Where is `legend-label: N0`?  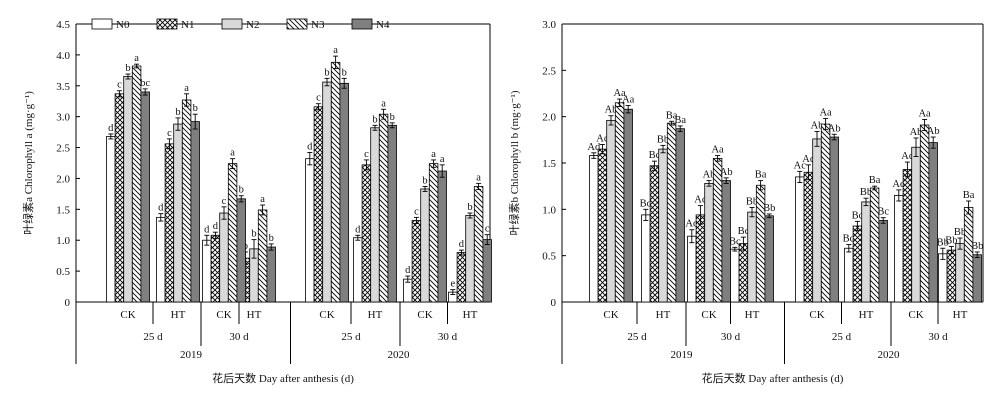 legend-label: N0 is located at coordinates (123, 25).